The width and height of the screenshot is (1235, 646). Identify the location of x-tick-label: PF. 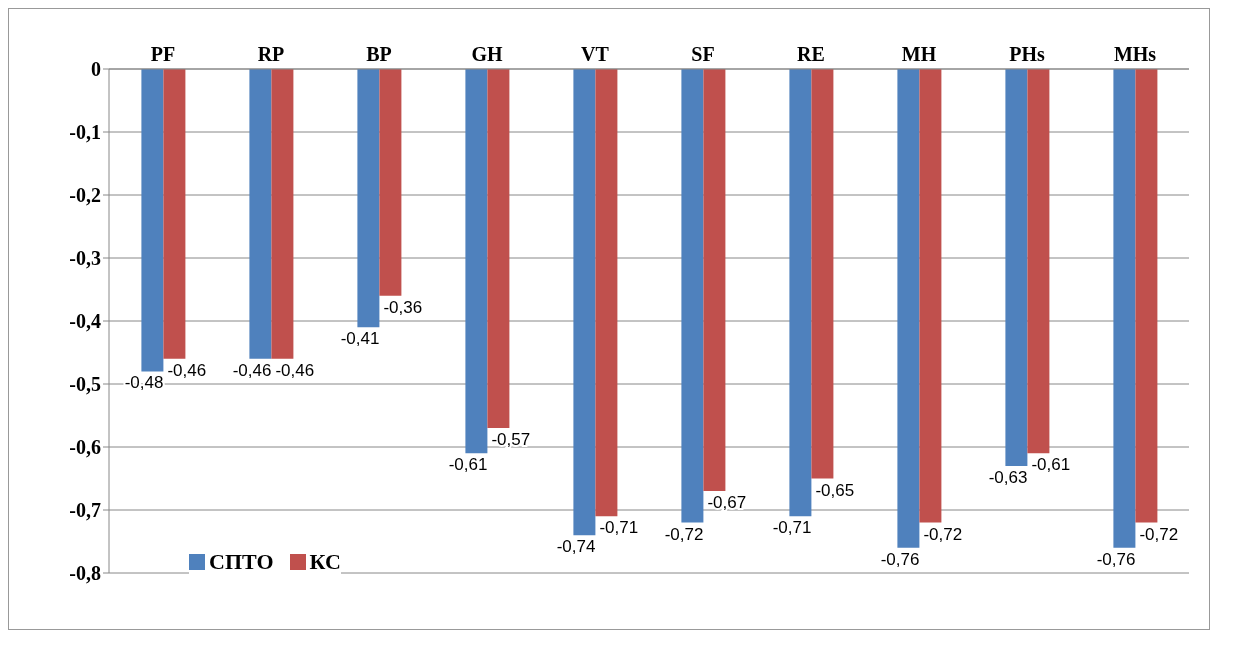
(163, 54).